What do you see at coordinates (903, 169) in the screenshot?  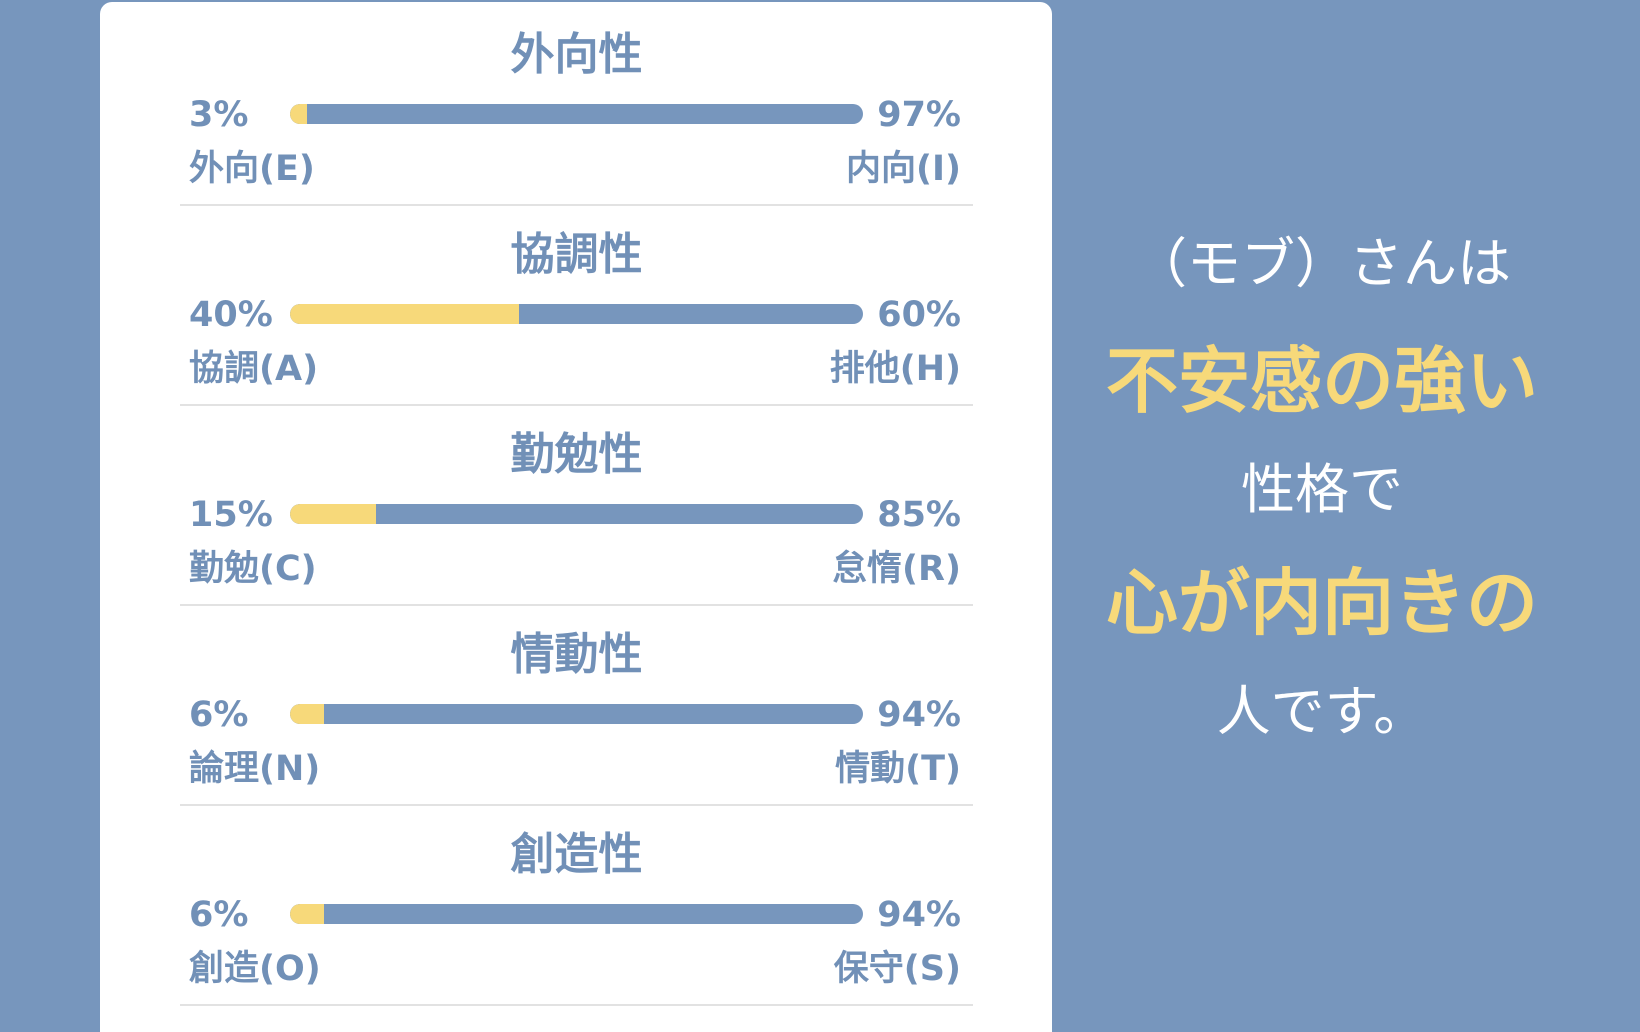 I see `trait-right-label: 内向(I)` at bounding box center [903, 169].